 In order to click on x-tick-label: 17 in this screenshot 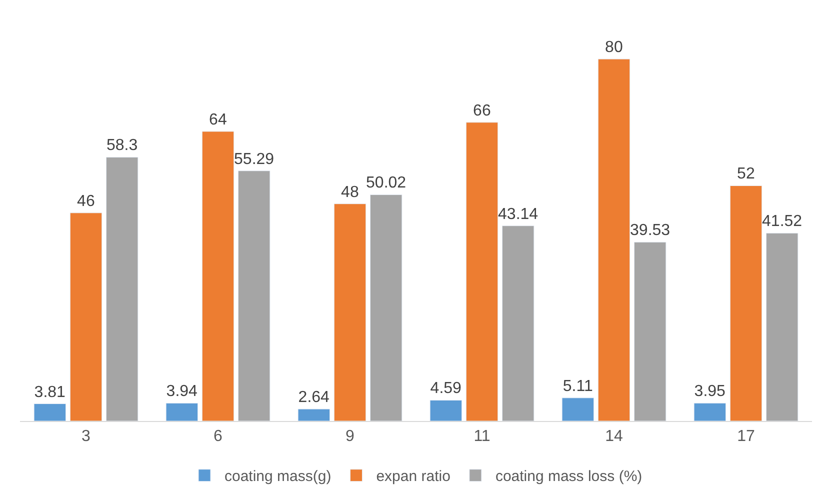, I will do `click(746, 437)`.